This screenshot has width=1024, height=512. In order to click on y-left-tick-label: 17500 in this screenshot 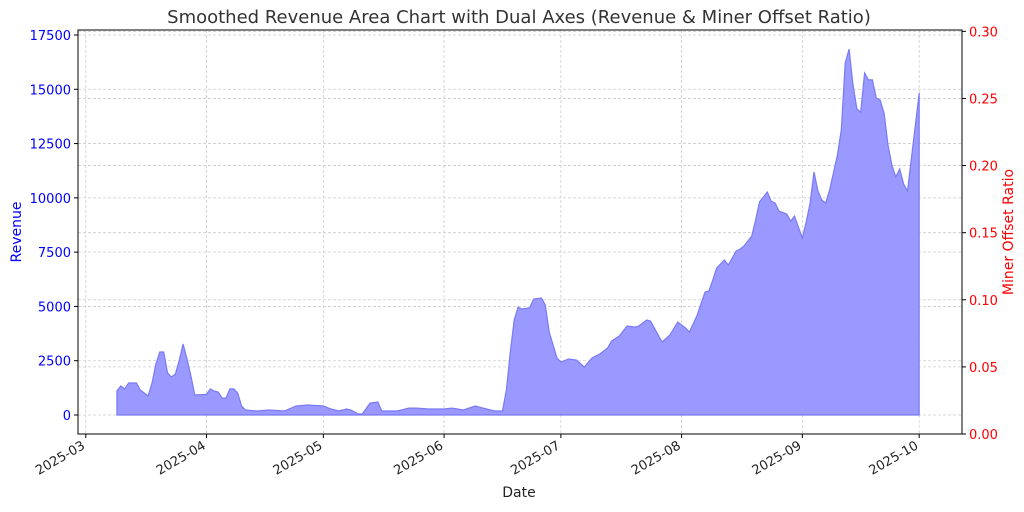, I will do `click(50, 36)`.